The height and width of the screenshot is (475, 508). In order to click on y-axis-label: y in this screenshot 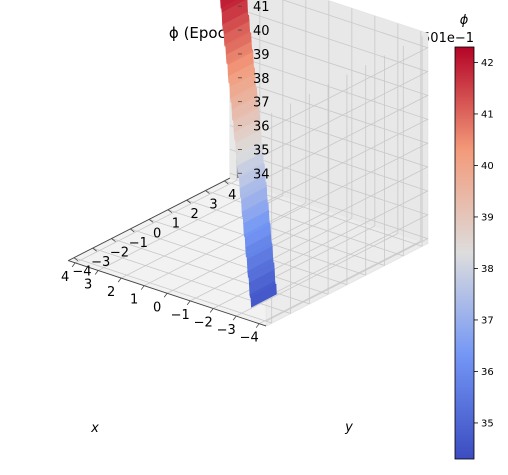, I will do `click(348, 427)`.